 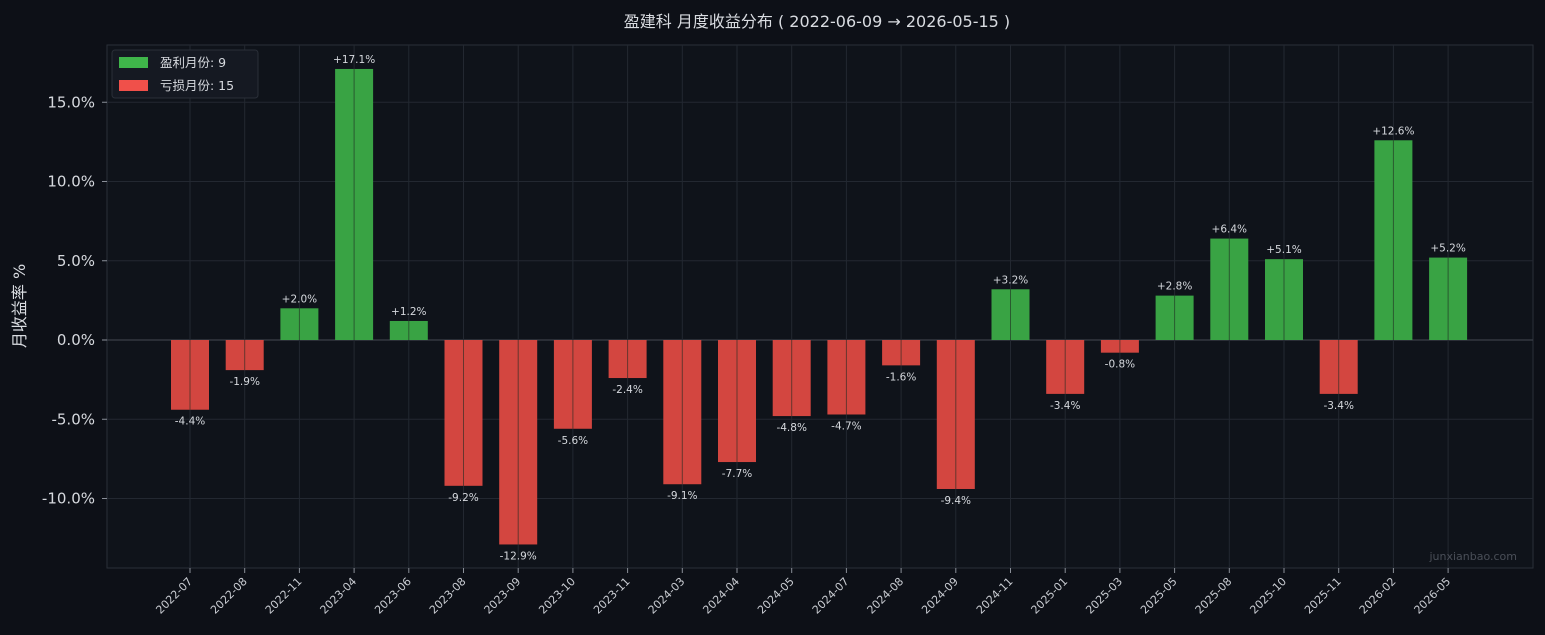 What do you see at coordinates (901, 377) in the screenshot?
I see `data-label-2024-08: -1.6%` at bounding box center [901, 377].